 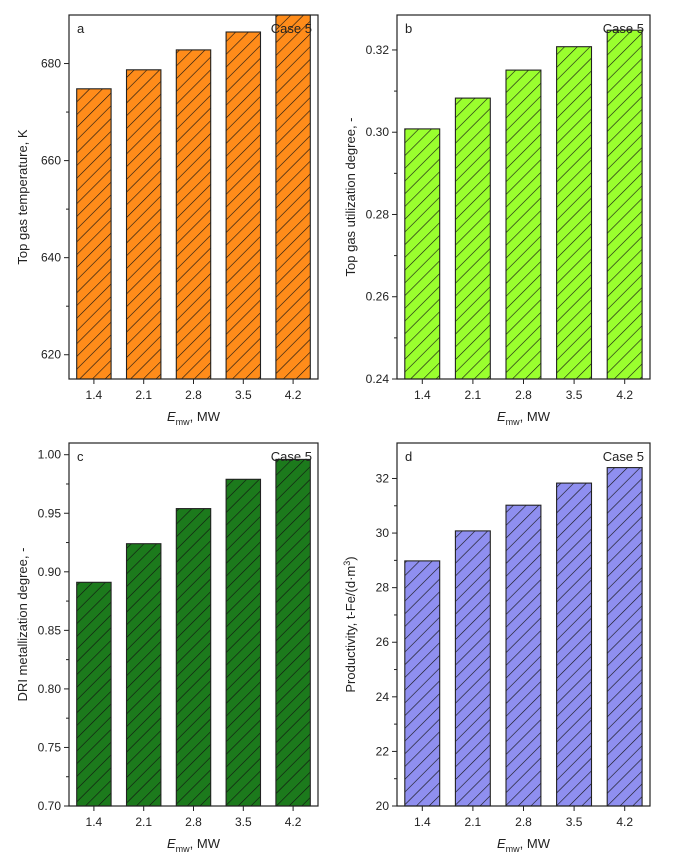 What do you see at coordinates (378, 214) in the screenshot?
I see `y-tick-label-b-2: 0.28` at bounding box center [378, 214].